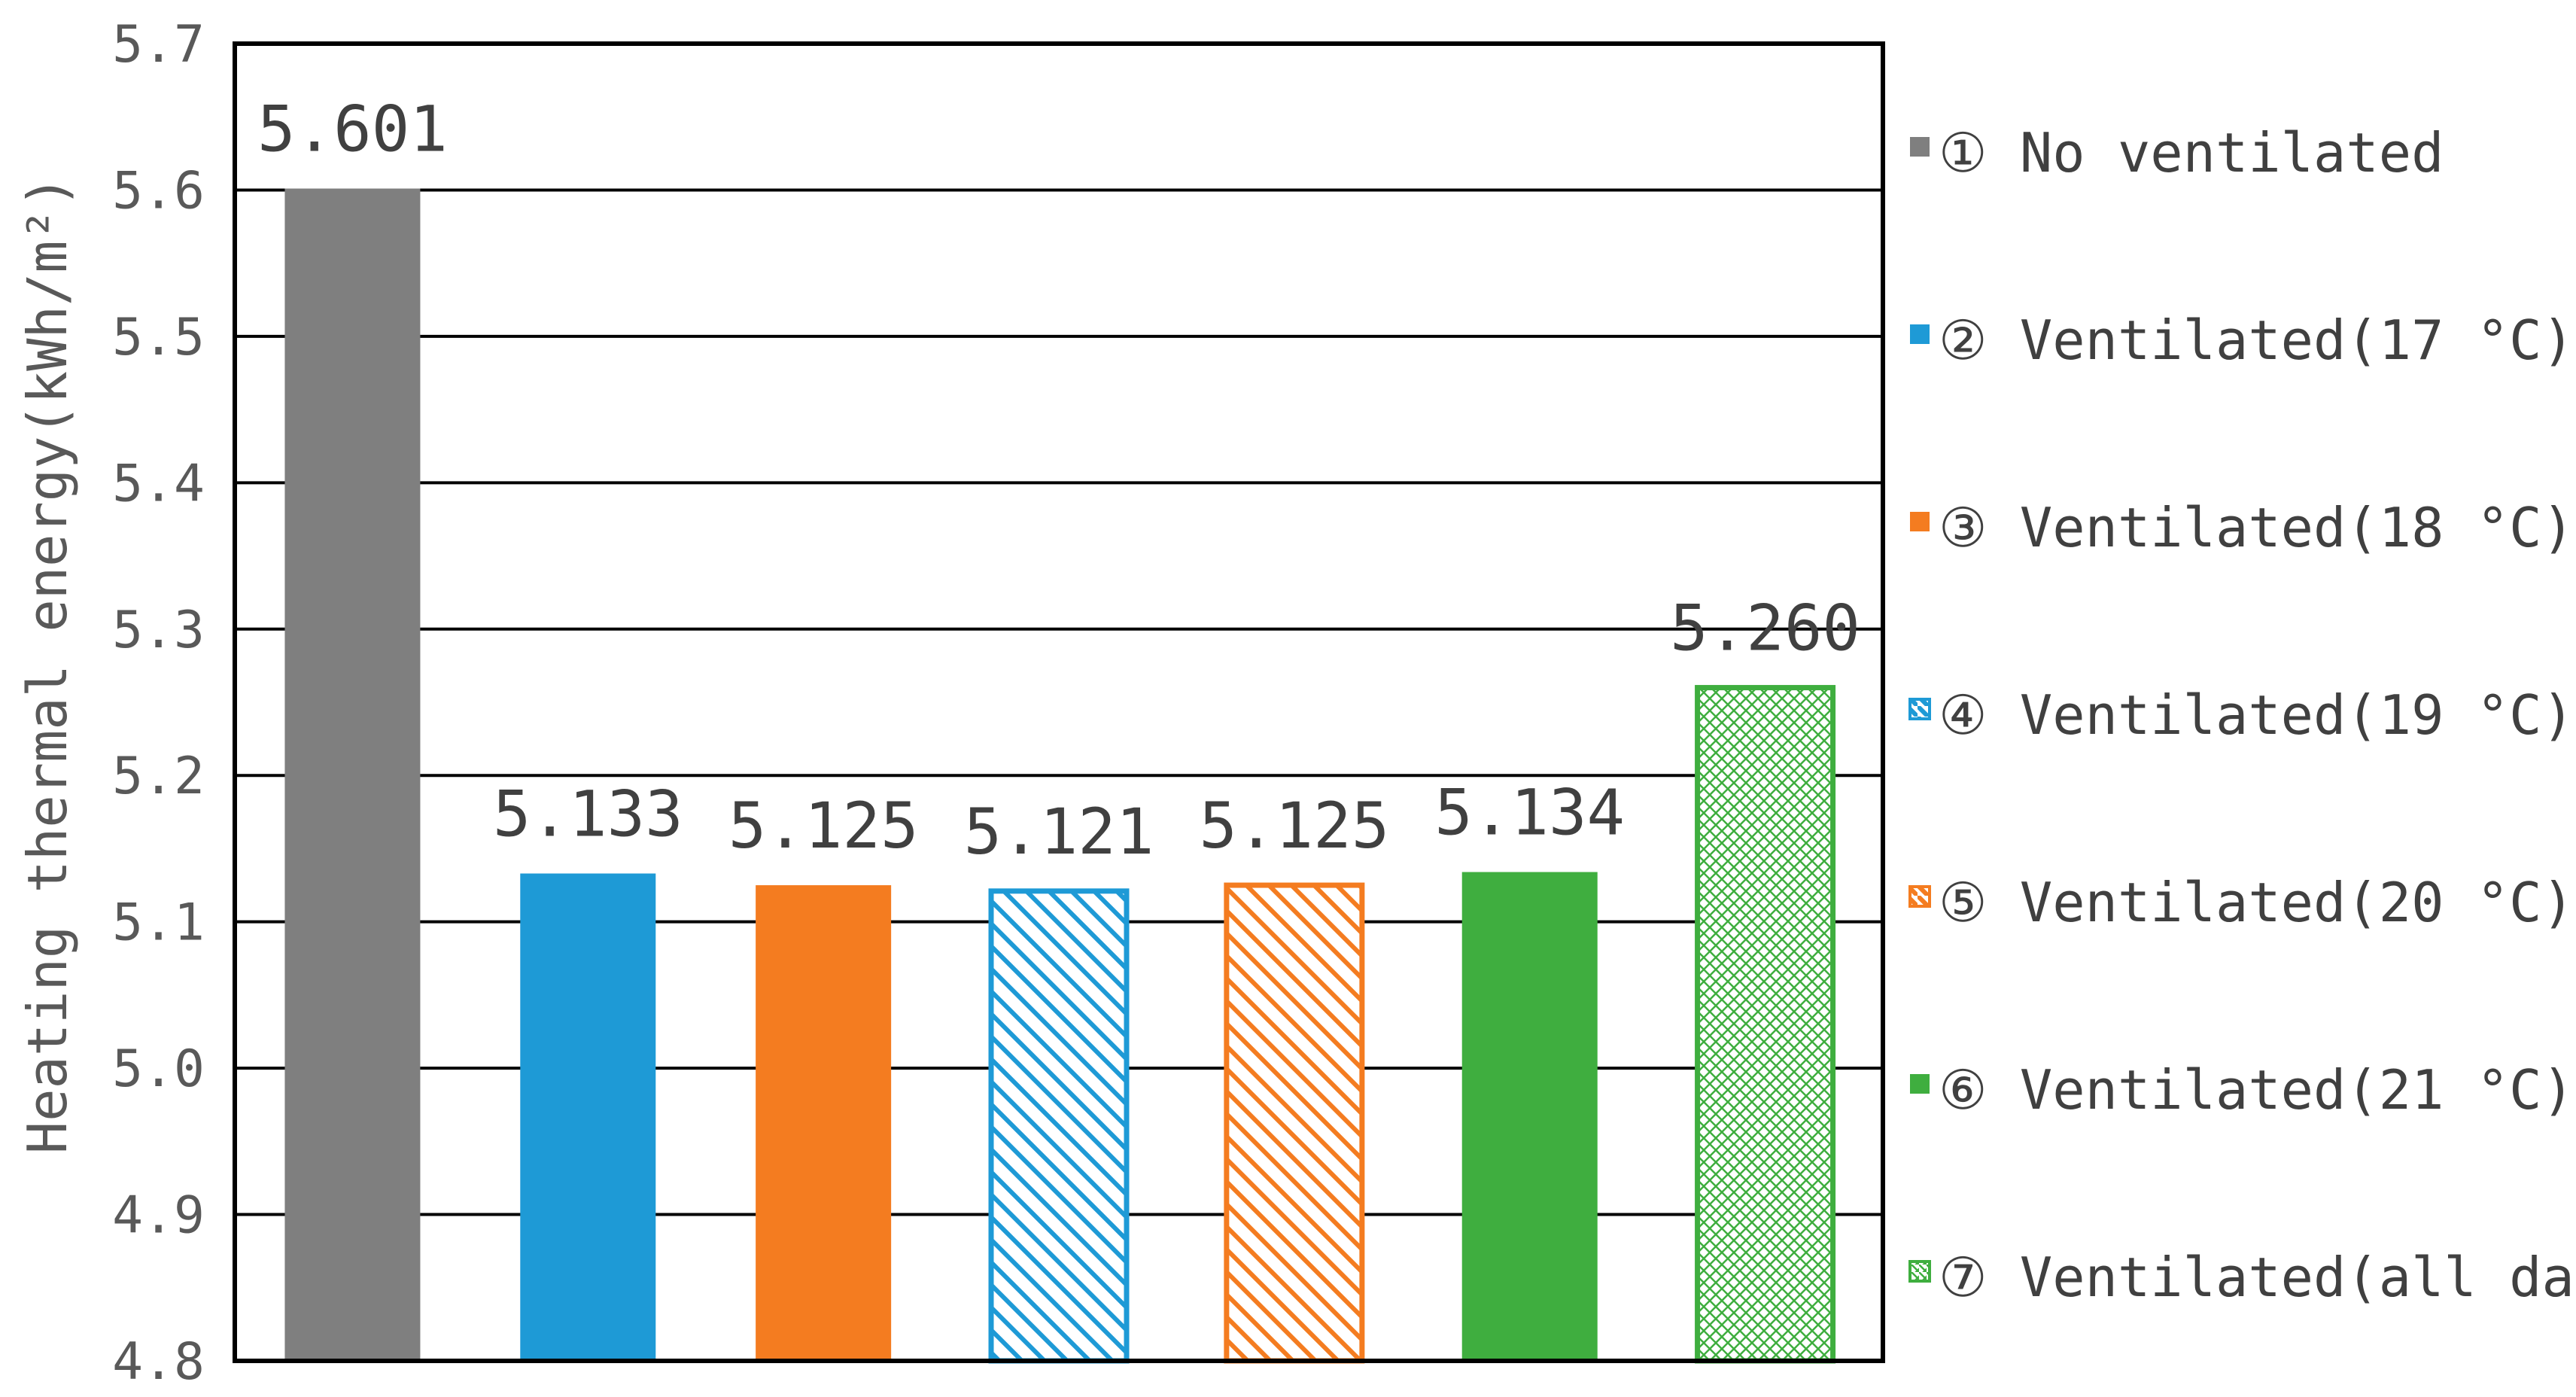  I want to click on y-axis-title: Heating thermal energy(kWh/m²), so click(47, 664).